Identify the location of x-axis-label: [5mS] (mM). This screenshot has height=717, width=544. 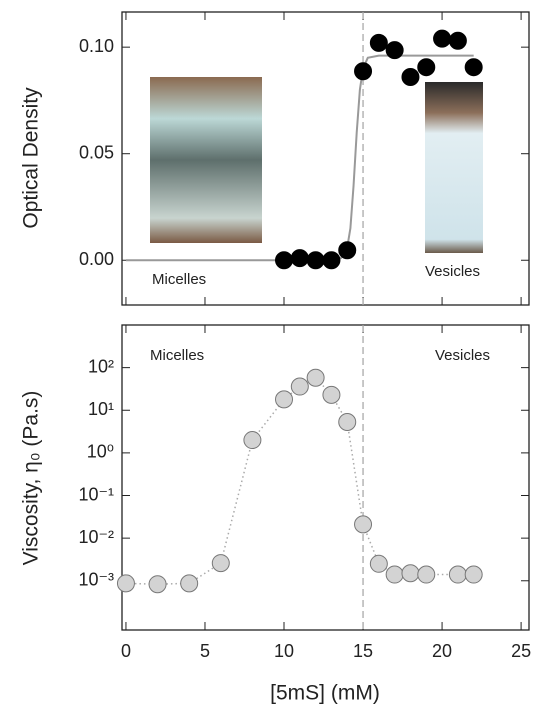
(325, 693).